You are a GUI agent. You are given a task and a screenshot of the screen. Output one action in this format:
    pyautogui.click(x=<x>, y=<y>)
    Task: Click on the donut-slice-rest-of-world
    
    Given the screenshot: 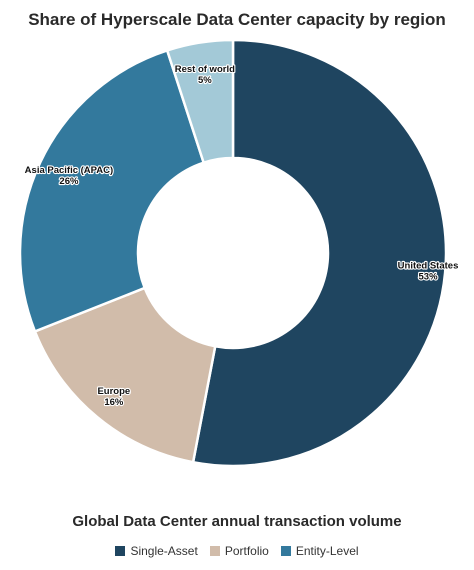 What is the action you would take?
    pyautogui.click(x=200, y=101)
    